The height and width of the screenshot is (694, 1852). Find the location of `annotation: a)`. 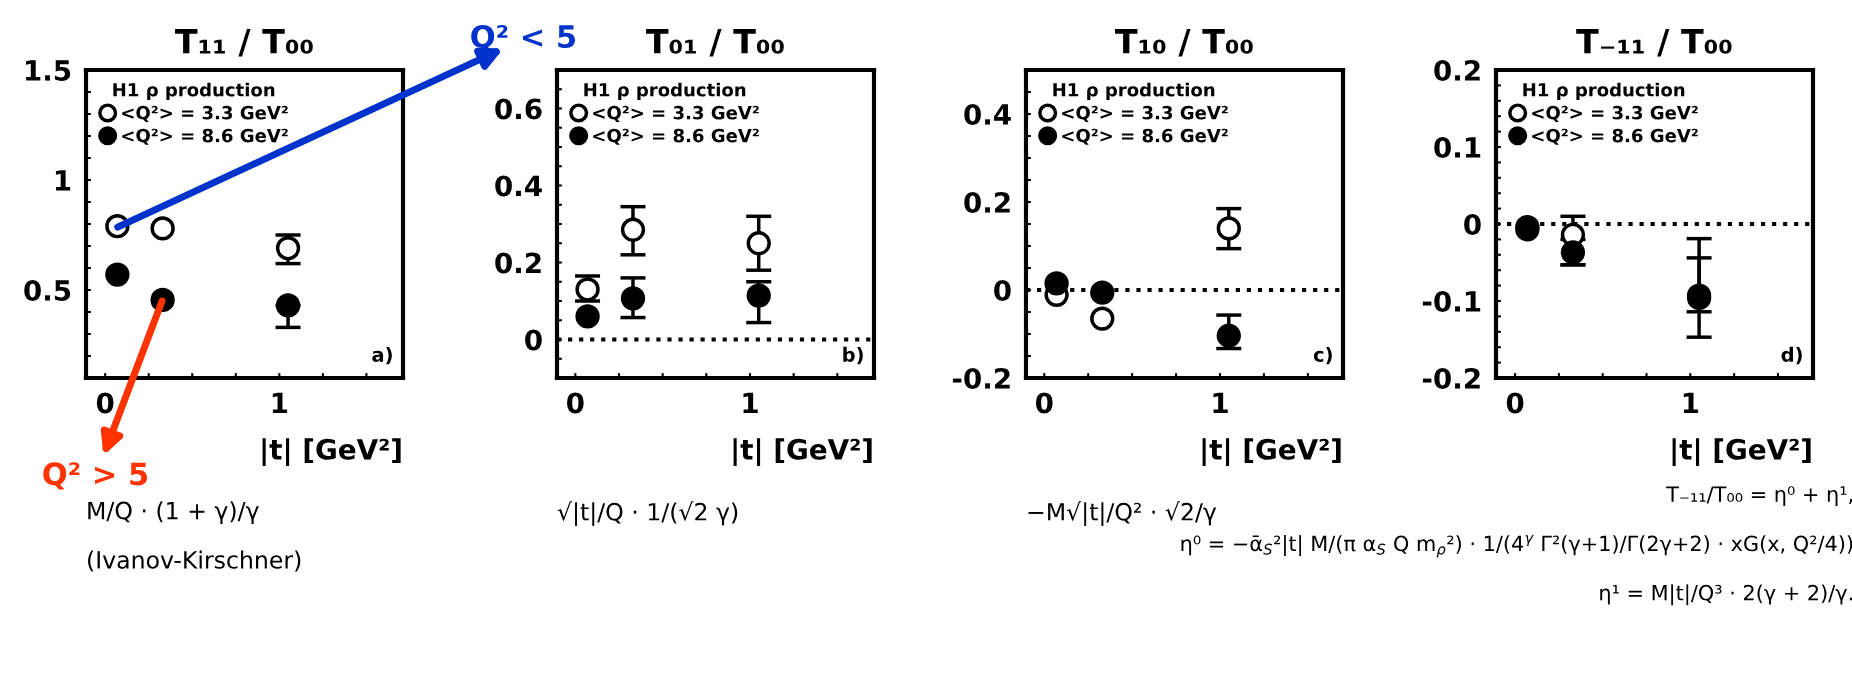

annotation: a) is located at coordinates (382, 355).